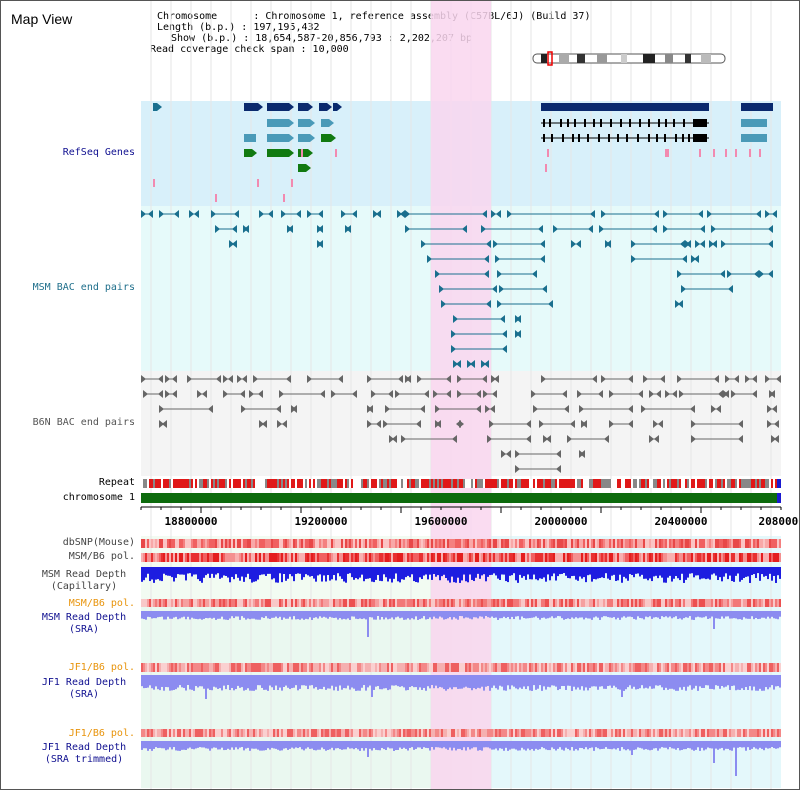  Describe the element at coordinates (83, 422) in the screenshot. I see `b6n-bac-label: B6N BAC end pairs` at that location.